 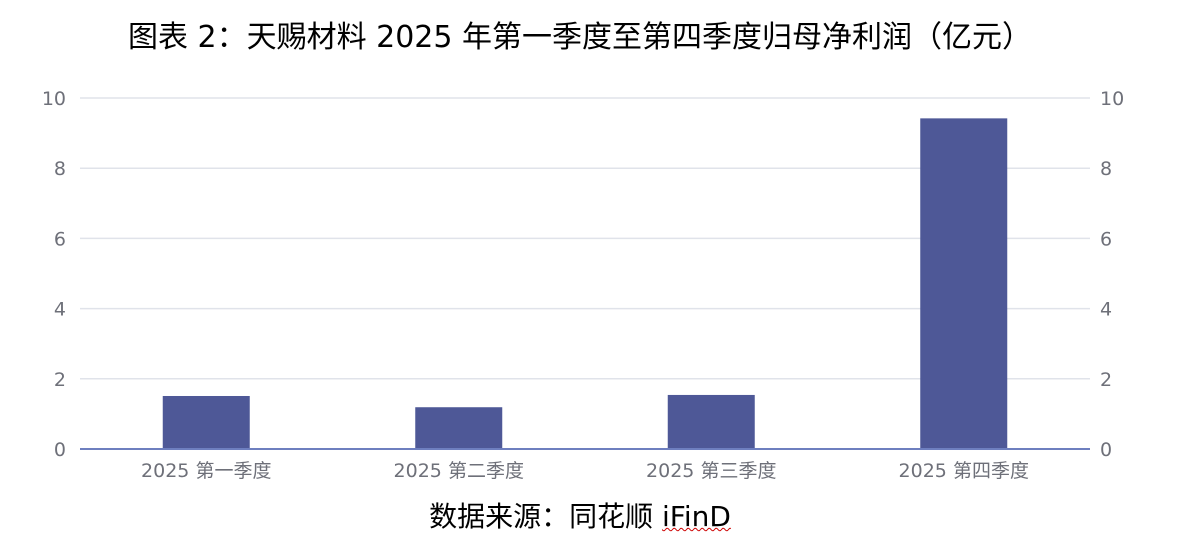 I want to click on y-tick-label-left: 6, so click(x=60, y=239).